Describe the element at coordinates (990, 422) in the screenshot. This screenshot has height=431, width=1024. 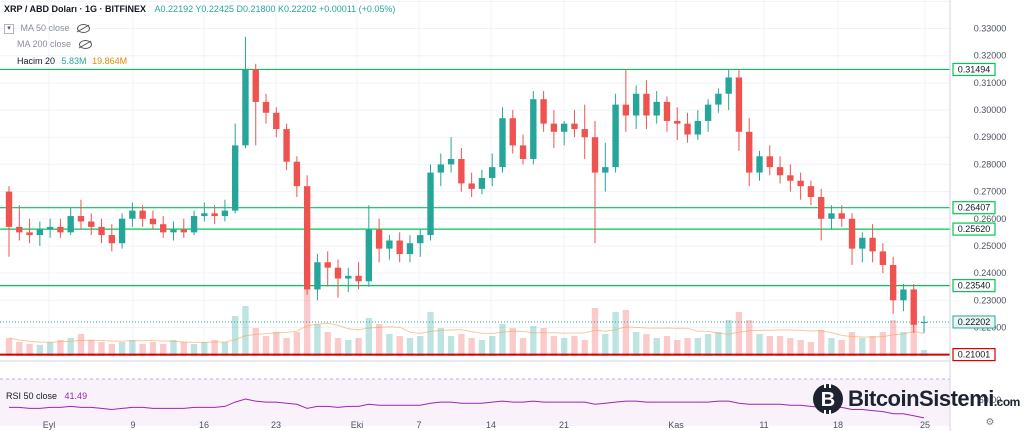
I see `settings-gear-icon: ⚙` at that location.